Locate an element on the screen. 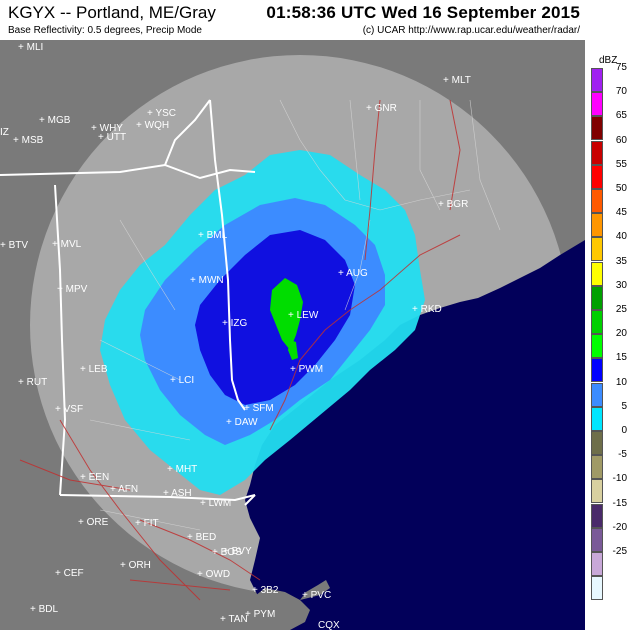 Image resolution: width=630 pixels, height=630 pixels. station-label: + ORH is located at coordinates (135, 565).